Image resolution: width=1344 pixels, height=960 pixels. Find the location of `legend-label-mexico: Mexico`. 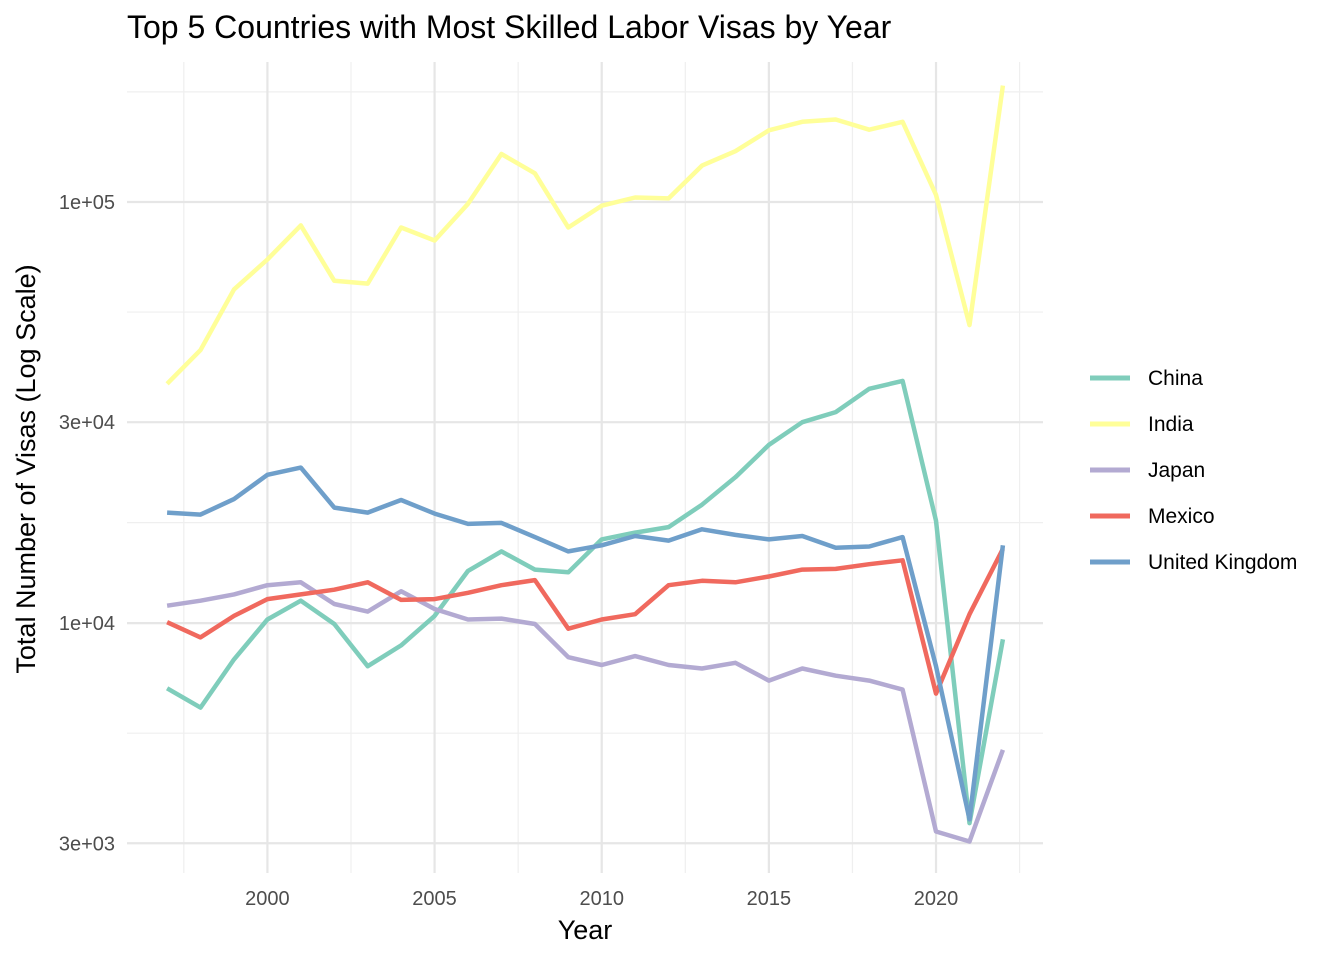

legend-label-mexico: Mexico is located at coordinates (1181, 516).